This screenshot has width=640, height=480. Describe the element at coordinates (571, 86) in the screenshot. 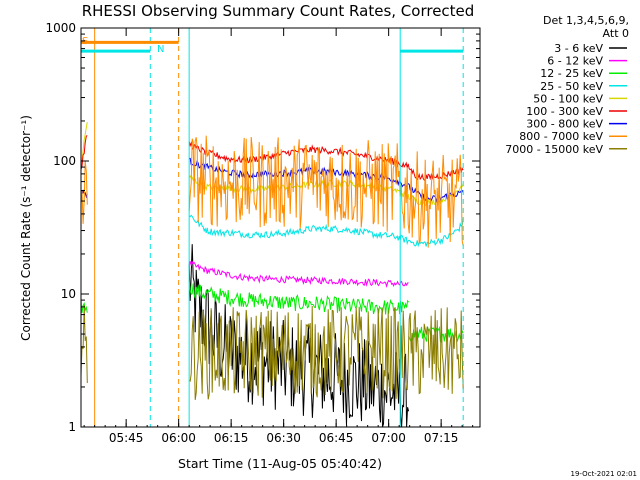

I see `legend-label: 25 - 50 keV` at that location.